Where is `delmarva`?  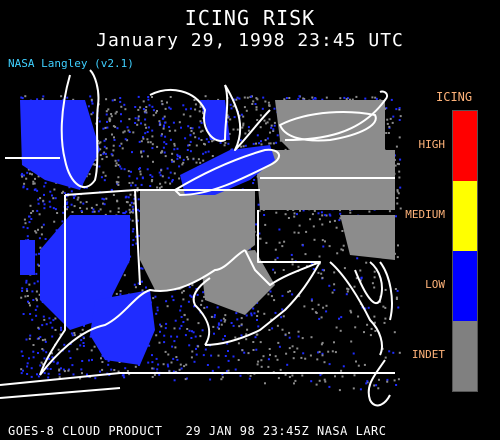 delmarva is located at coordinates (386, 291).